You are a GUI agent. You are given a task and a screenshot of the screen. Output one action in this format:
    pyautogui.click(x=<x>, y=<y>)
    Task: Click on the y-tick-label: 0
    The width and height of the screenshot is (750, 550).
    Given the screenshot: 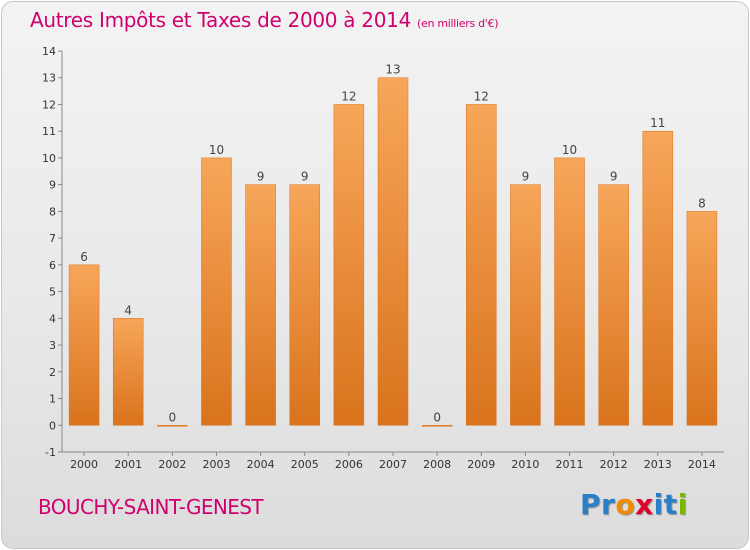 What is the action you would take?
    pyautogui.click(x=52, y=425)
    